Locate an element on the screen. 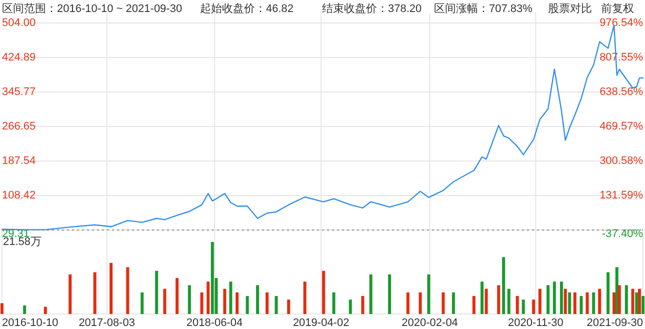  y2-tick-label: 976.54% is located at coordinates (622, 23).